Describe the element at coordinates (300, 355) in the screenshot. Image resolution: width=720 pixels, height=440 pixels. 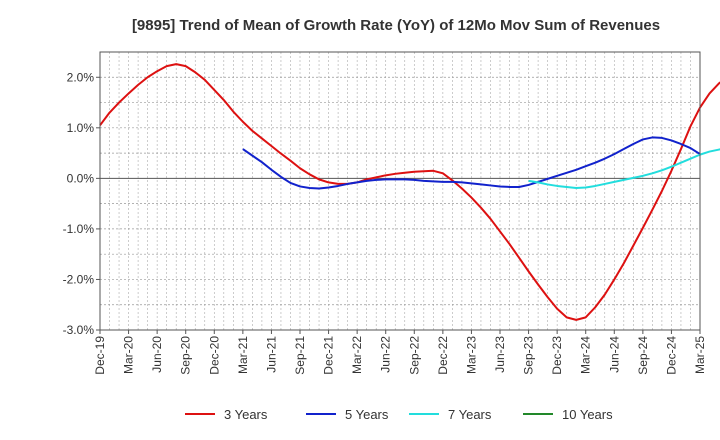
I see `x-tick-label: Sep-21` at that location.